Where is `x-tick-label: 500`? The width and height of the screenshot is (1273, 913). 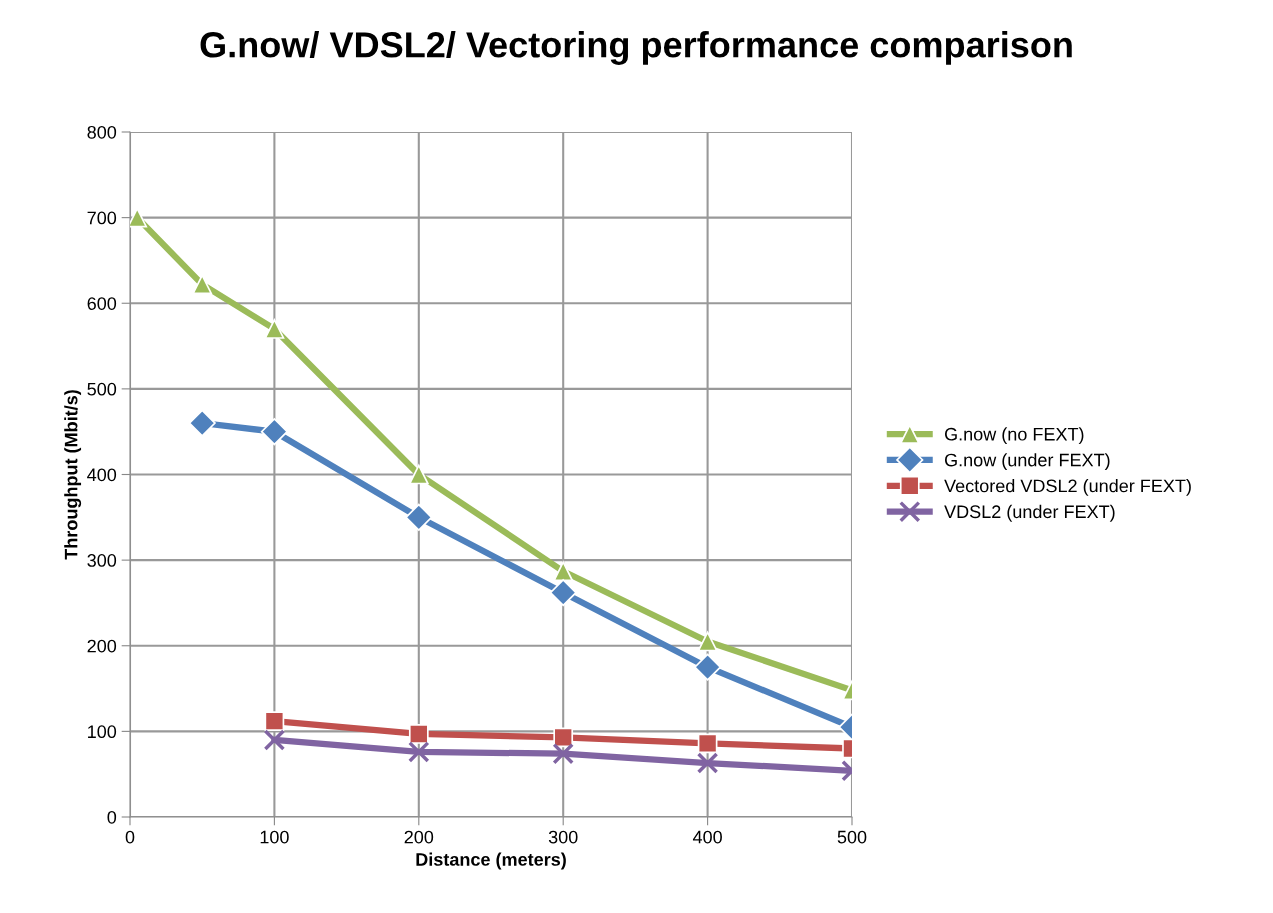 x-tick-label: 500 is located at coordinates (852, 837).